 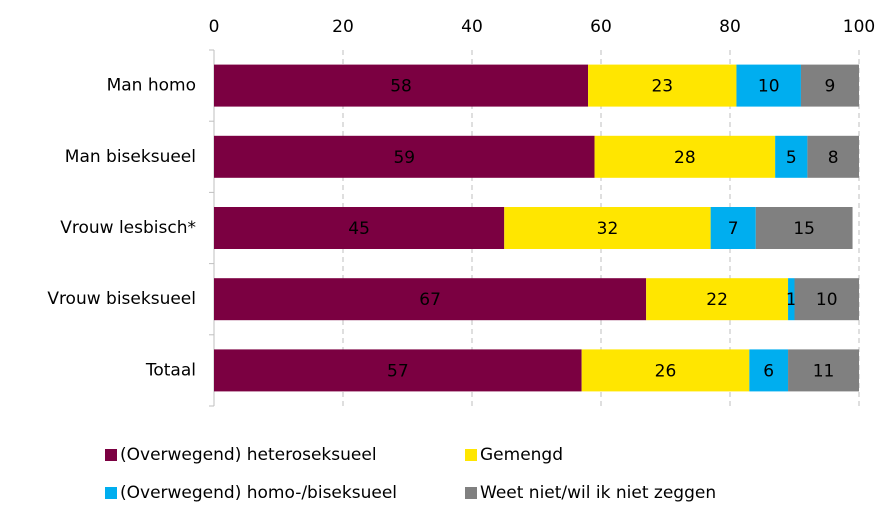 What do you see at coordinates (151, 86) in the screenshot?
I see `y-tick-label: Man homo` at bounding box center [151, 86].